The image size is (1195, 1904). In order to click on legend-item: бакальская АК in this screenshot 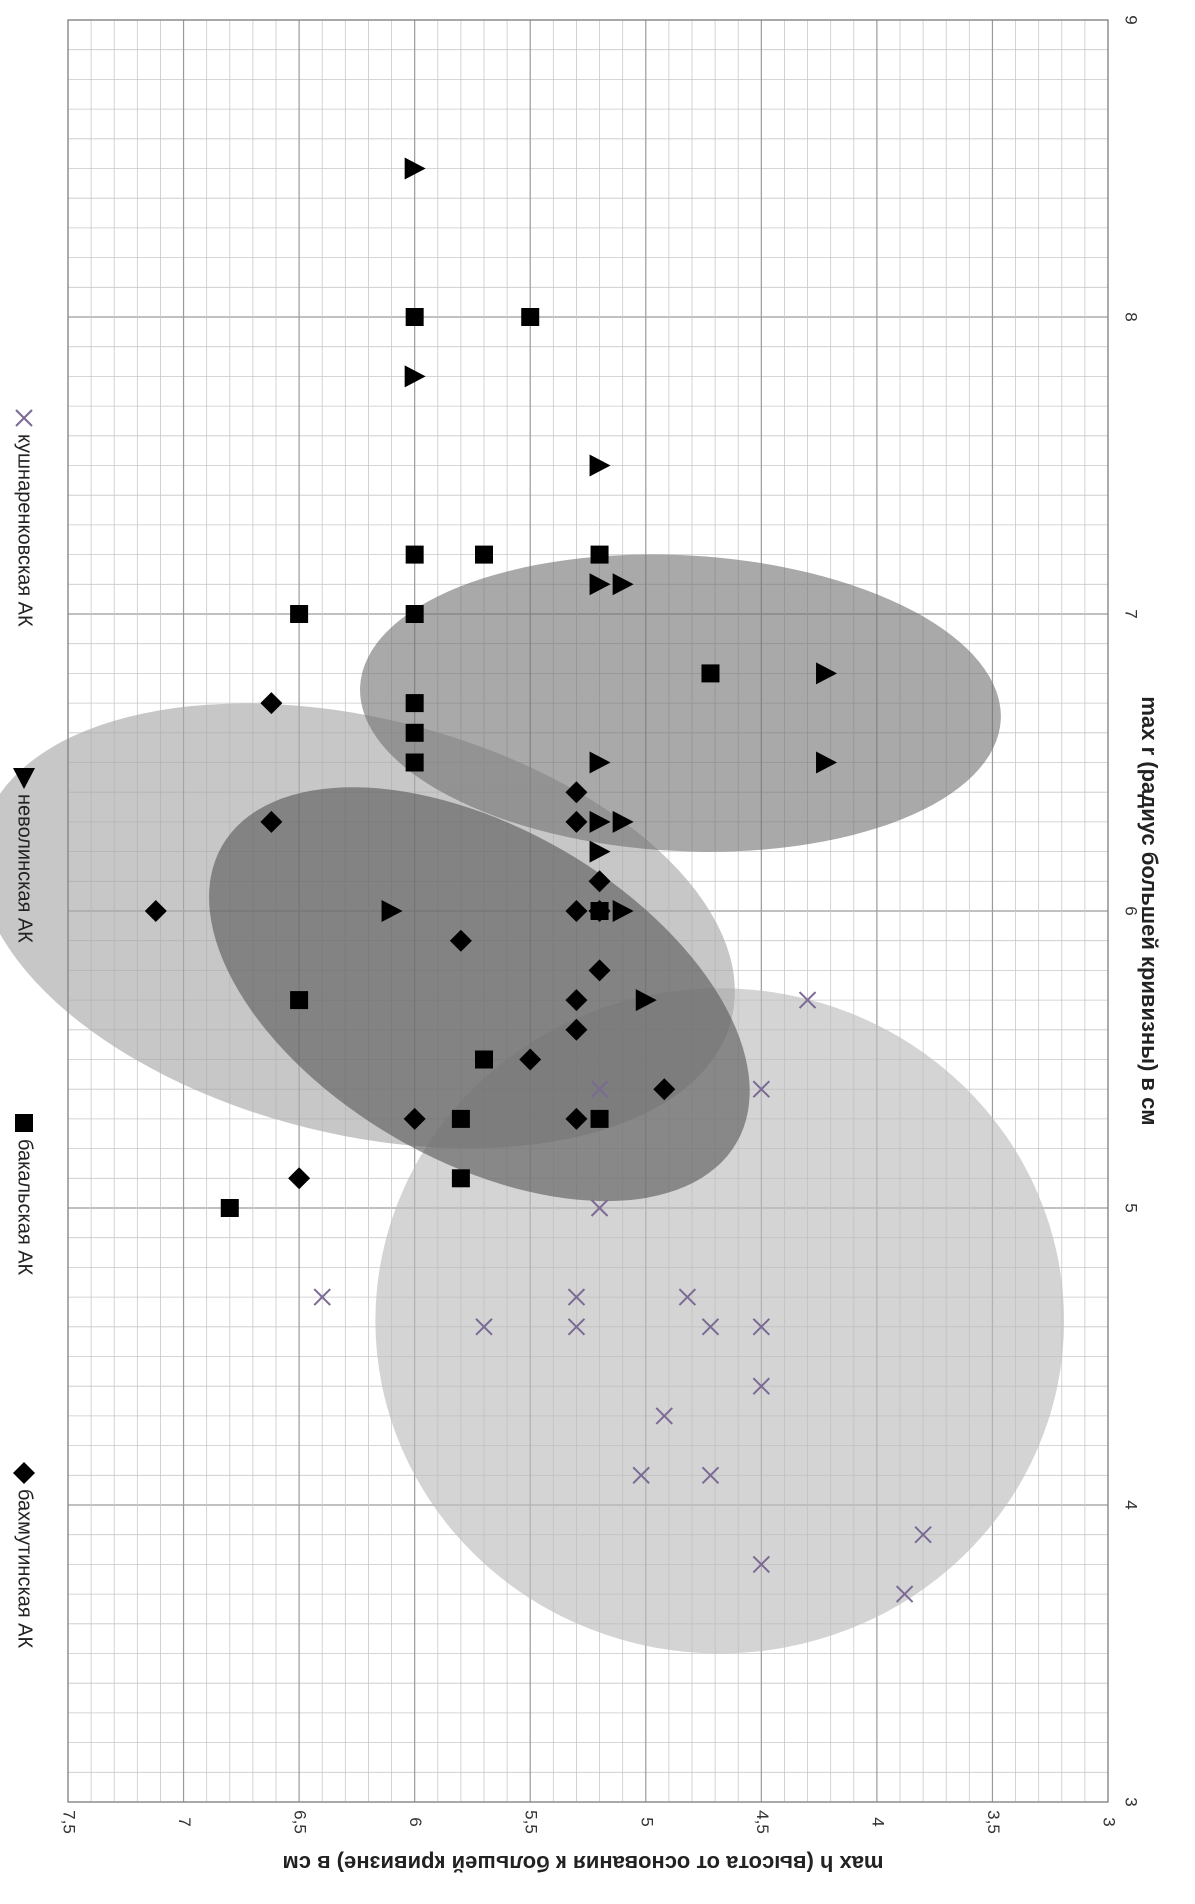, I will do `click(25, 1195)`.